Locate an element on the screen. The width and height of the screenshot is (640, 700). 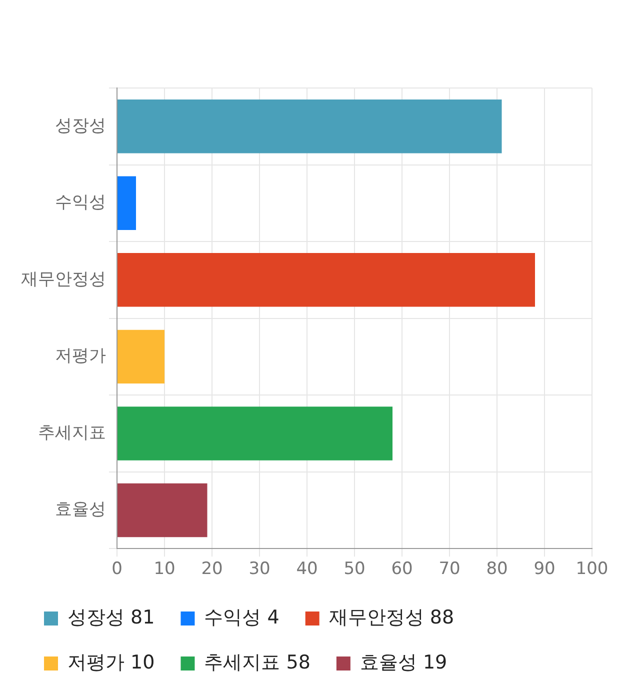
y-tick-label: 수익성 is located at coordinates (80, 202).